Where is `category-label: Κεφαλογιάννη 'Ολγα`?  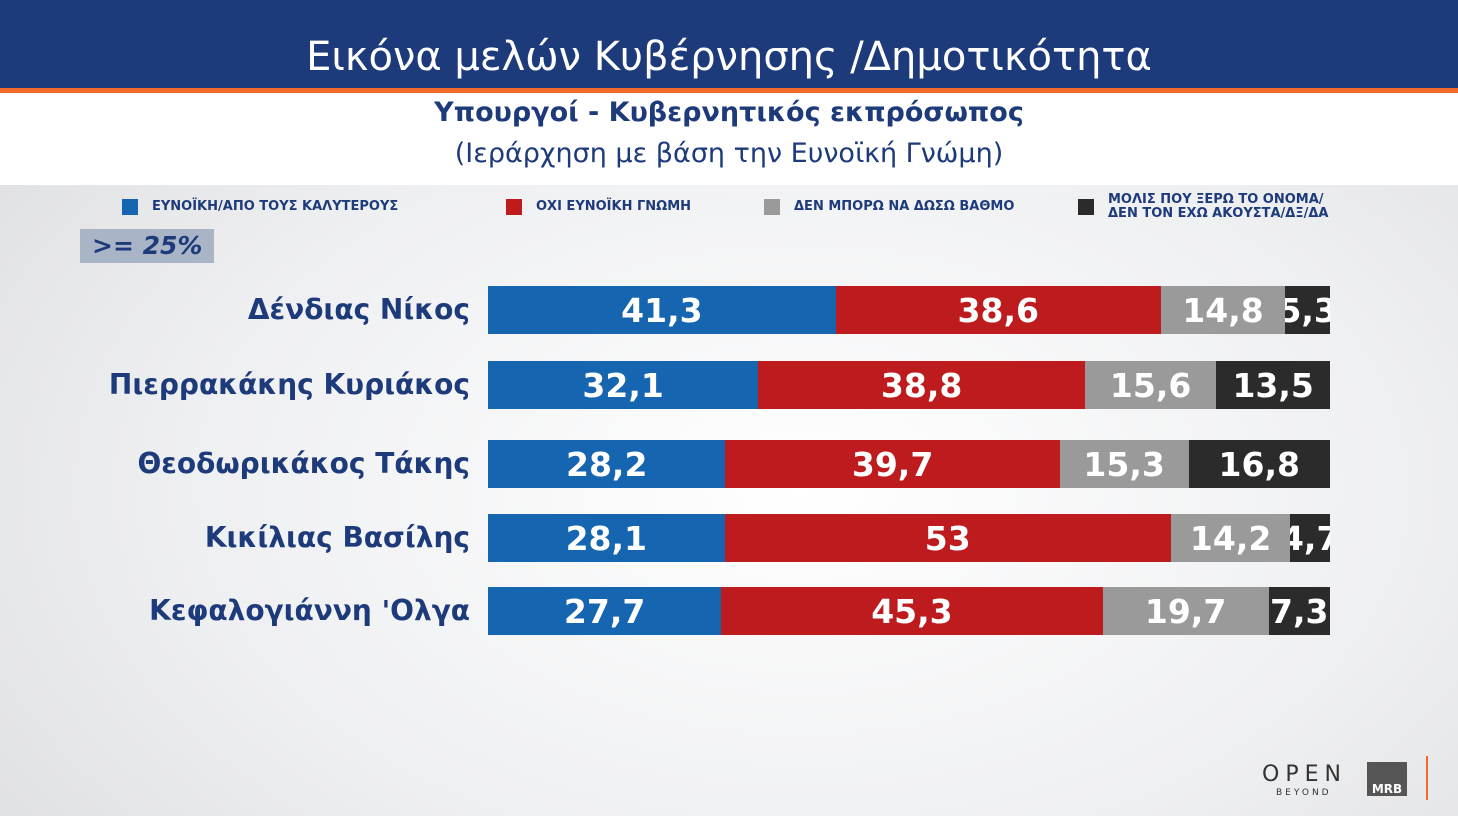 category-label: Κεφαλογιάννη 'Ολγα is located at coordinates (309, 610).